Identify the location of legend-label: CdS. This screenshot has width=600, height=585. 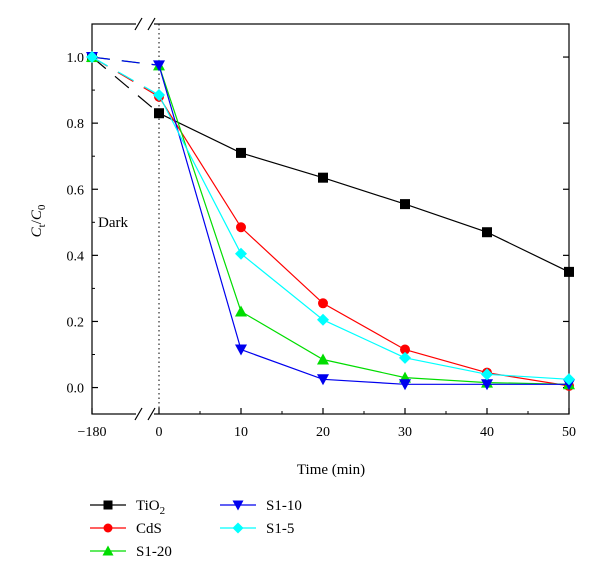
(149, 529).